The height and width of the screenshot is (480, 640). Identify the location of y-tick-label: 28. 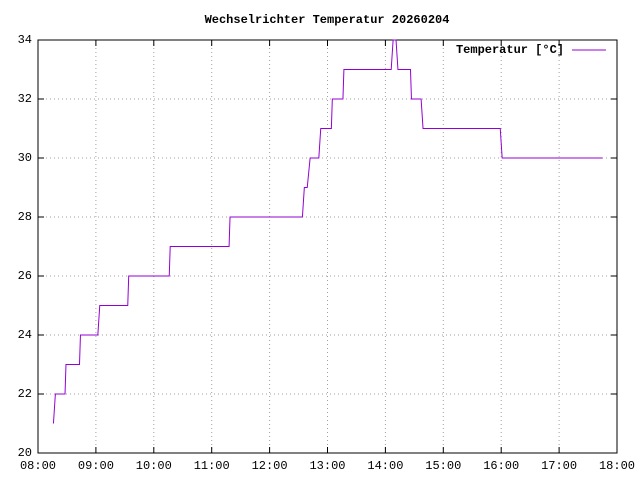
(25, 217).